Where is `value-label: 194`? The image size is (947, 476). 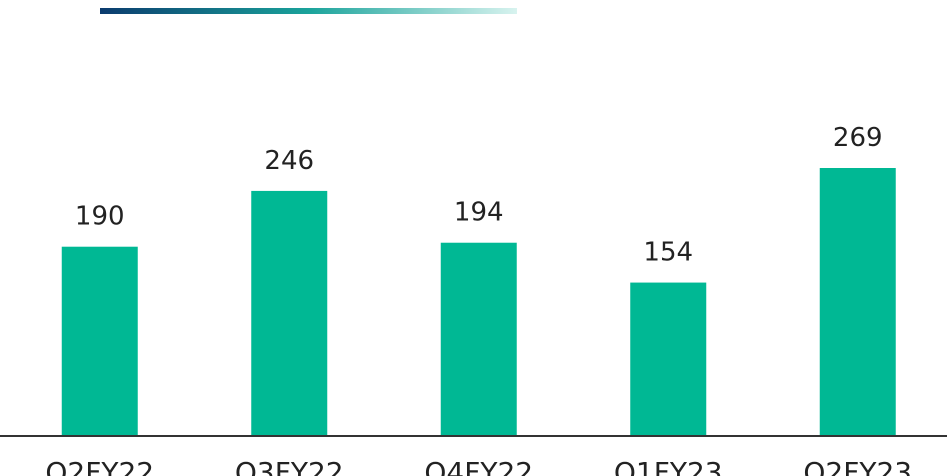 value-label: 194 is located at coordinates (479, 213).